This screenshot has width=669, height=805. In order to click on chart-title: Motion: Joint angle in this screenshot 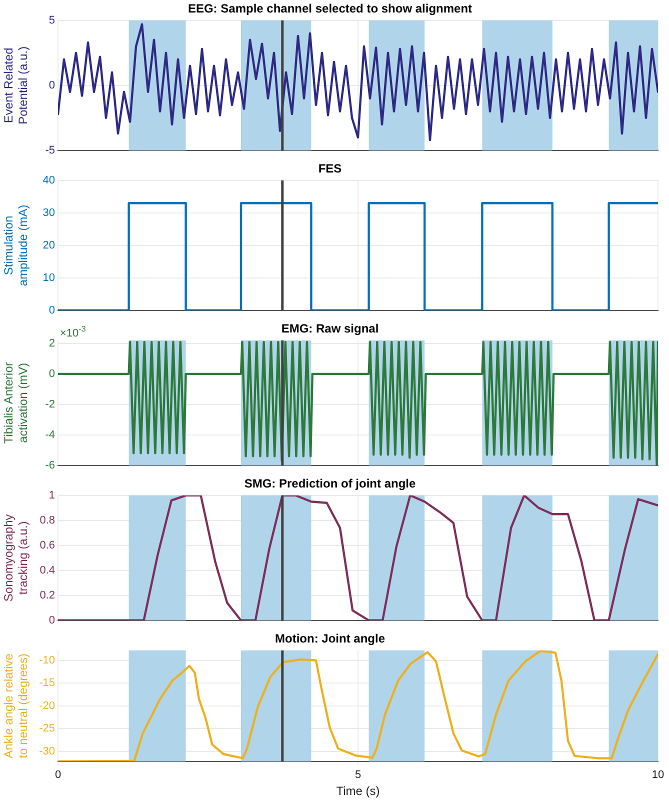, I will do `click(330, 639)`.